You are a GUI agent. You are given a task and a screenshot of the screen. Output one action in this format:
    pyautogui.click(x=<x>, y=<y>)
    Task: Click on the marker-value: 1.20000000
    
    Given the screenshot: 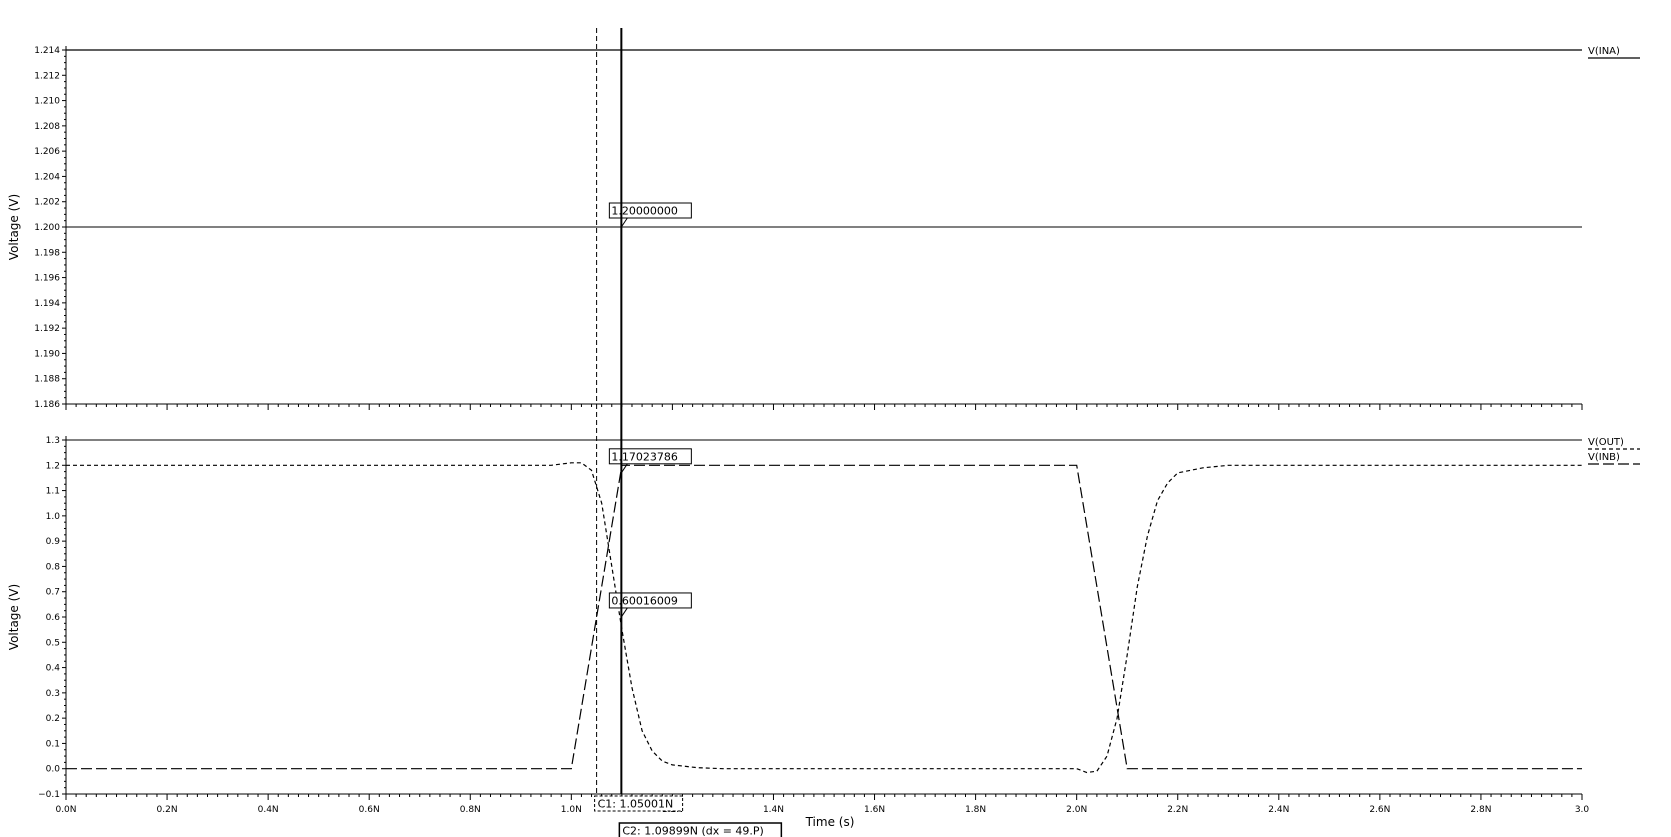 What is the action you would take?
    pyautogui.click(x=644, y=211)
    